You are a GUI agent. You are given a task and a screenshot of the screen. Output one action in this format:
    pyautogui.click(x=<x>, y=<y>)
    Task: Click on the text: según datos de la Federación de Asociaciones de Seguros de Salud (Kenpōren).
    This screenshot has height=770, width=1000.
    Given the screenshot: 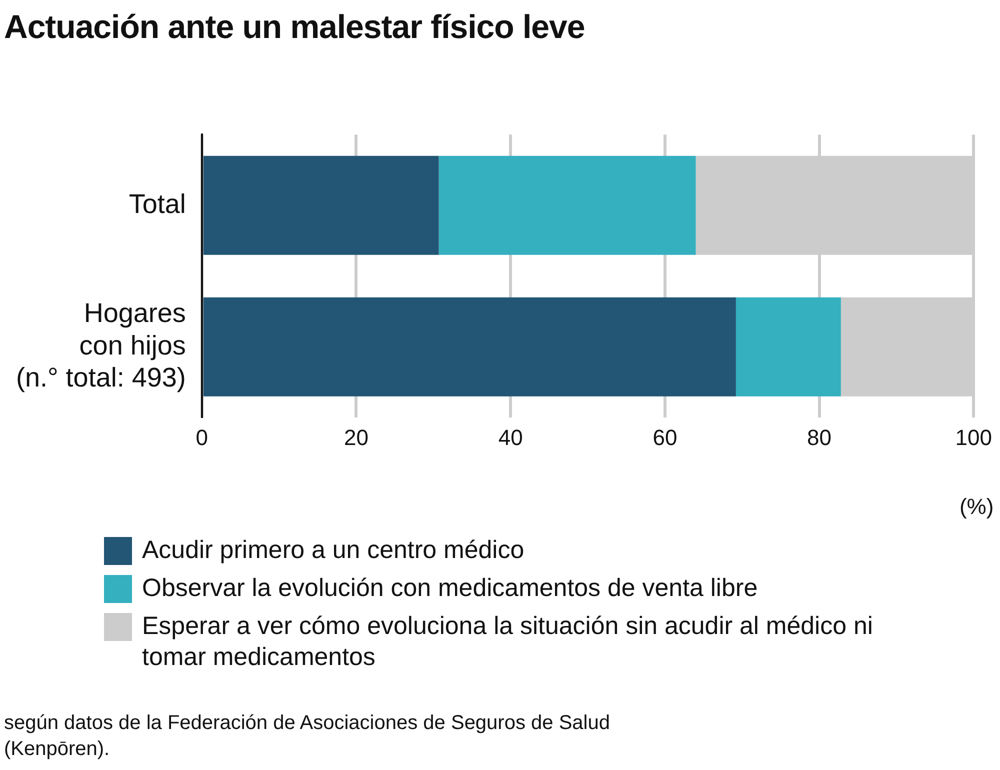 What is the action you would take?
    pyautogui.click(x=307, y=736)
    